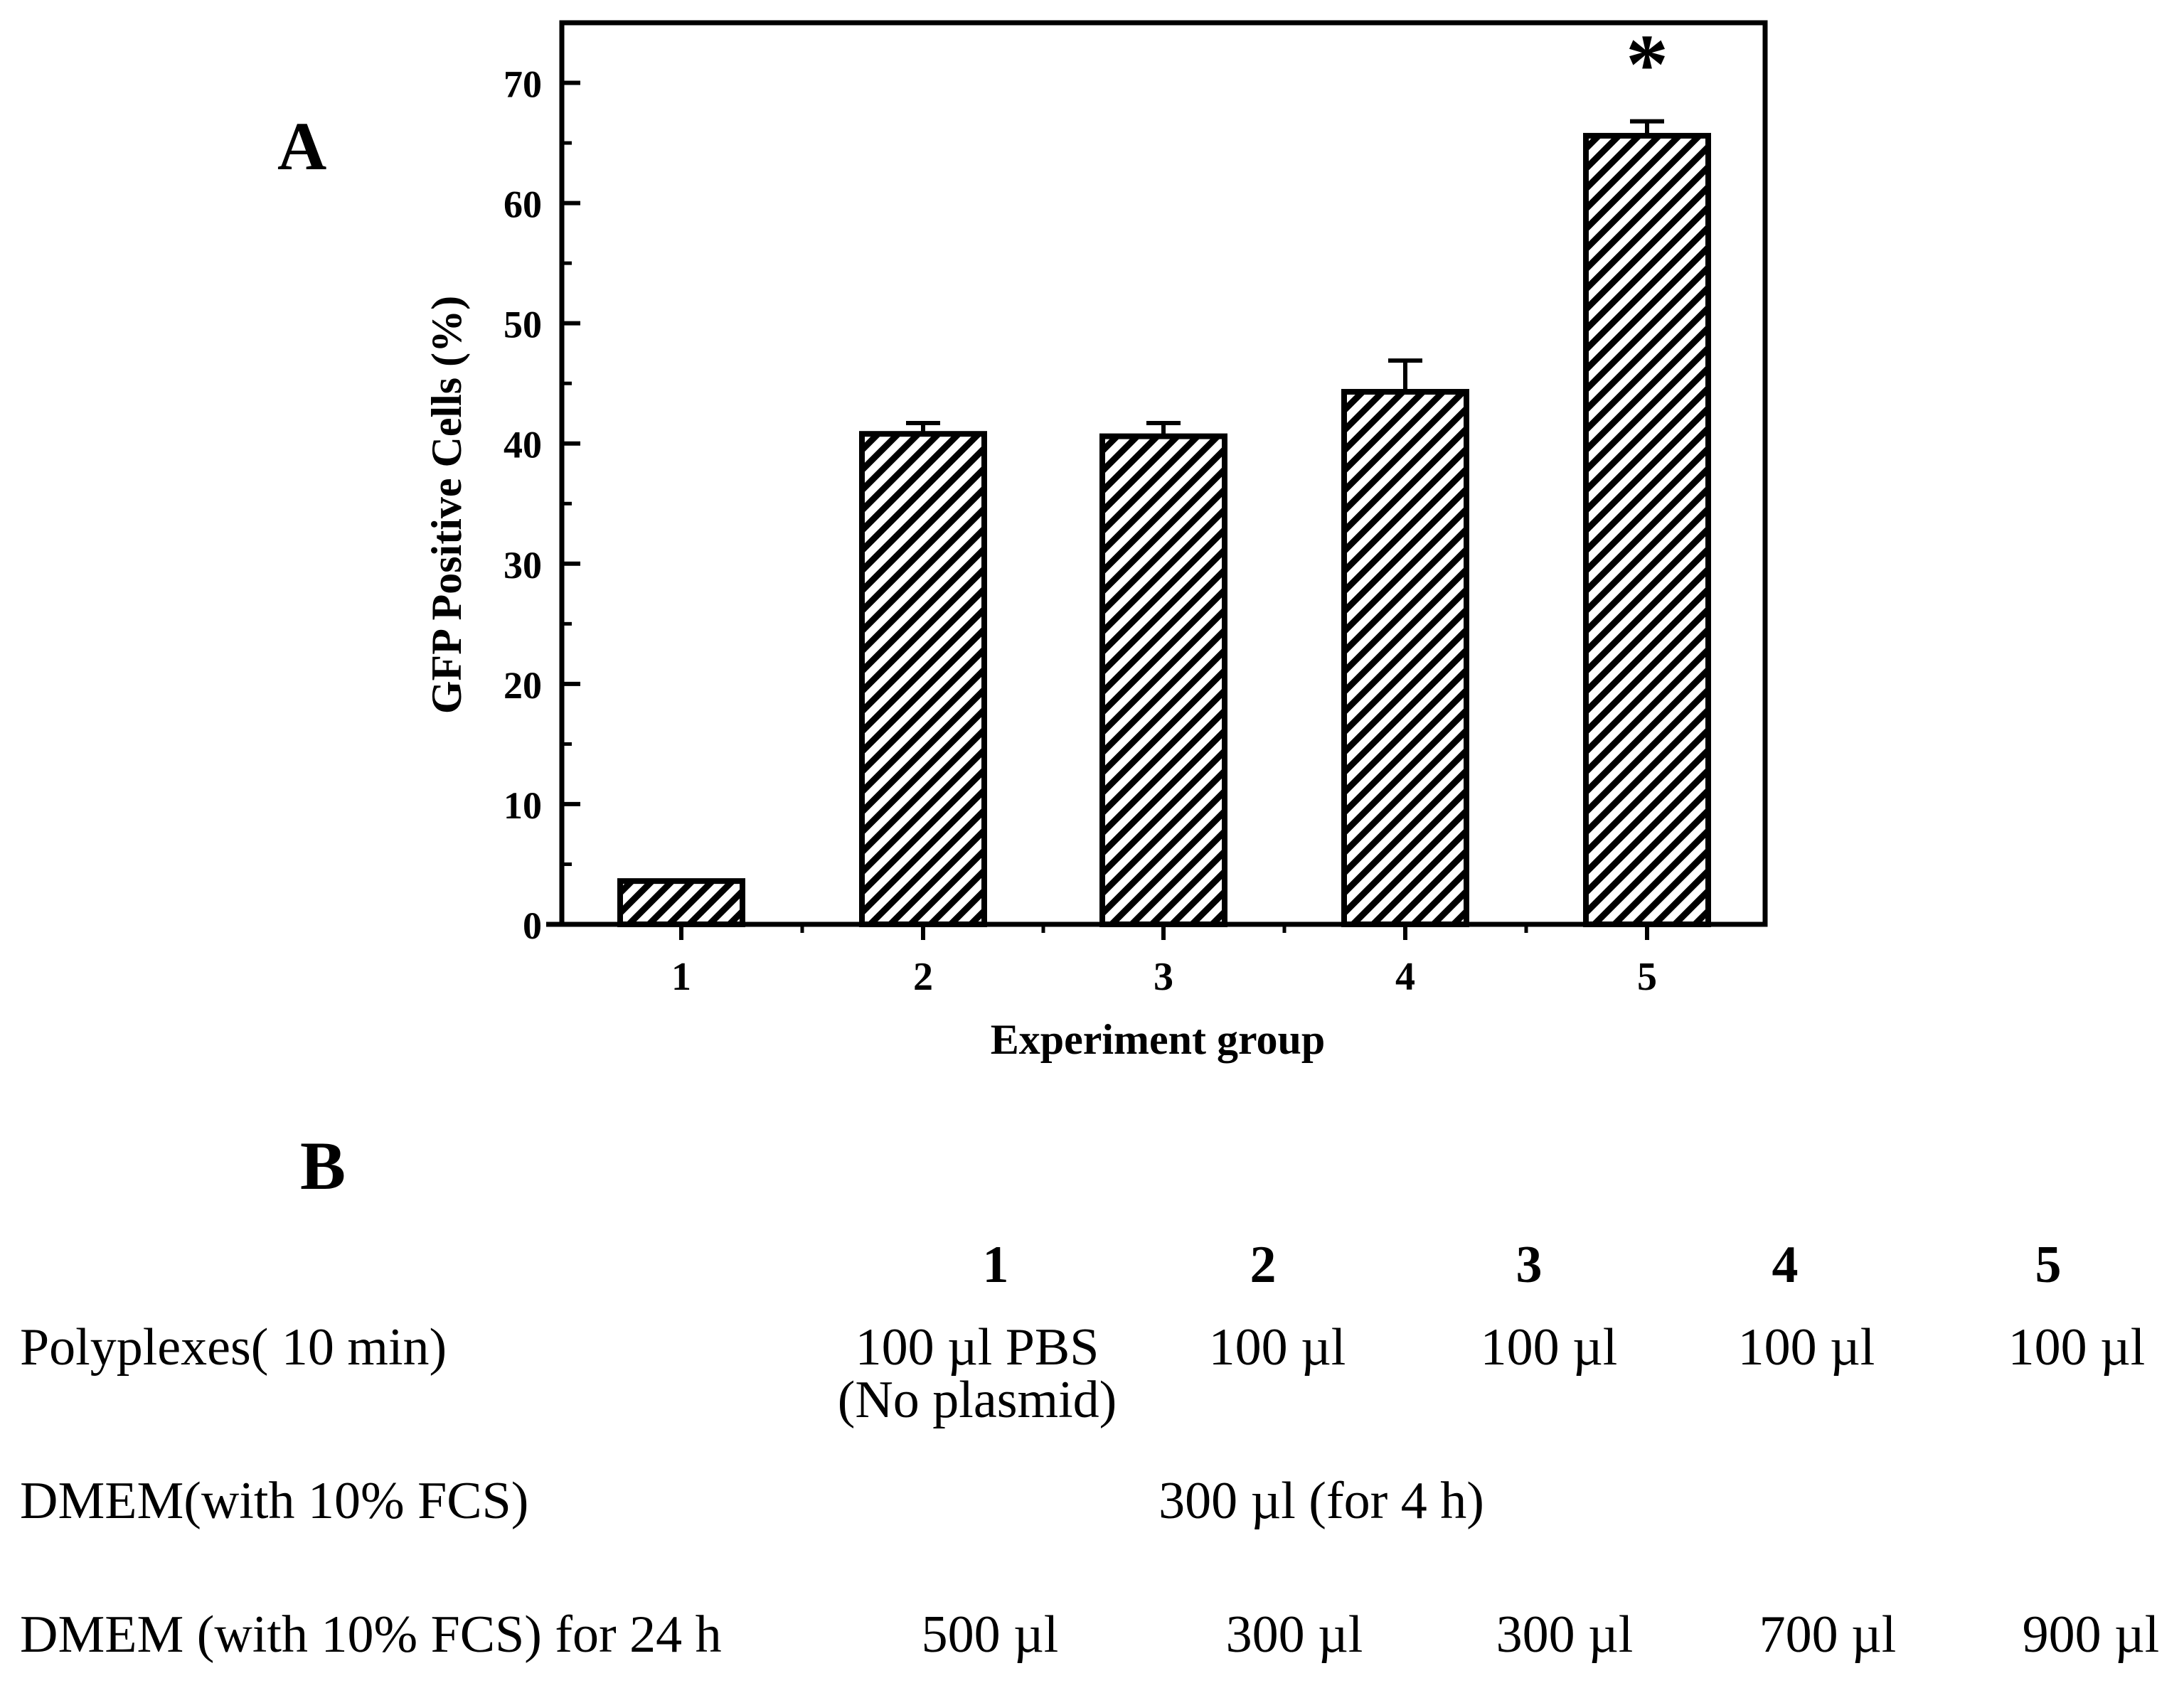 The width and height of the screenshot is (2184, 1683). I want to click on y-tick-label: 20, so click(523, 685).